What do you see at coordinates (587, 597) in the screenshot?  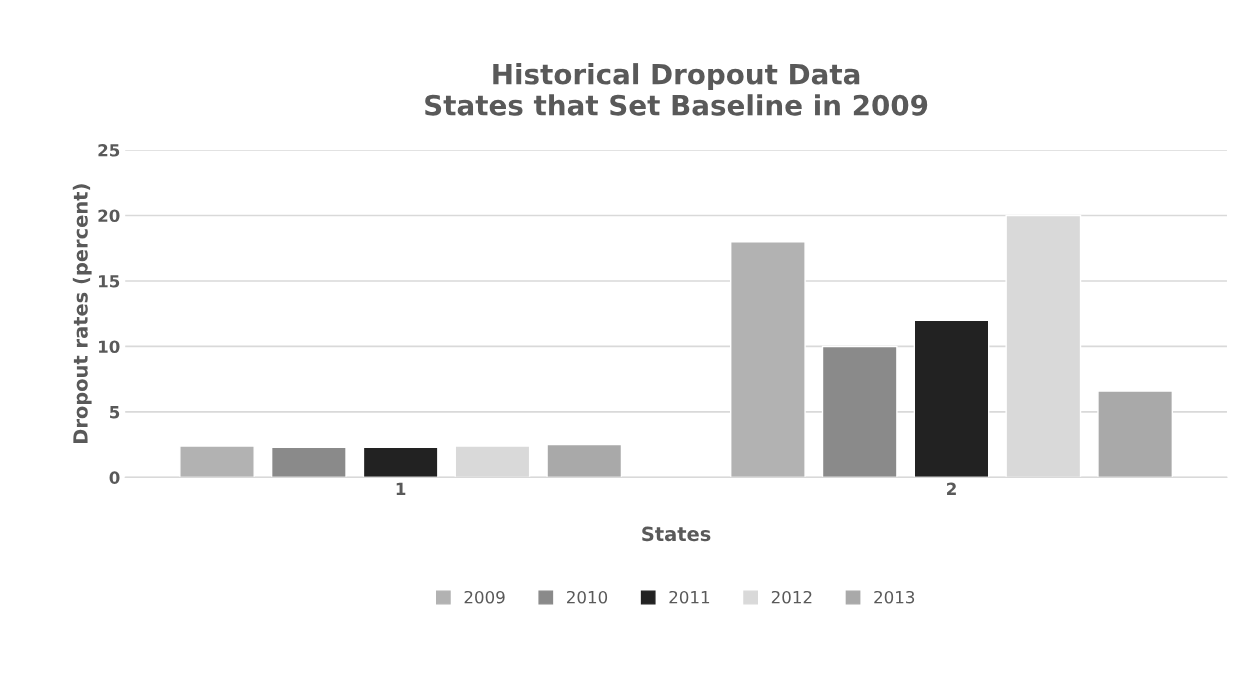 I see `legend-label: 2010` at bounding box center [587, 597].